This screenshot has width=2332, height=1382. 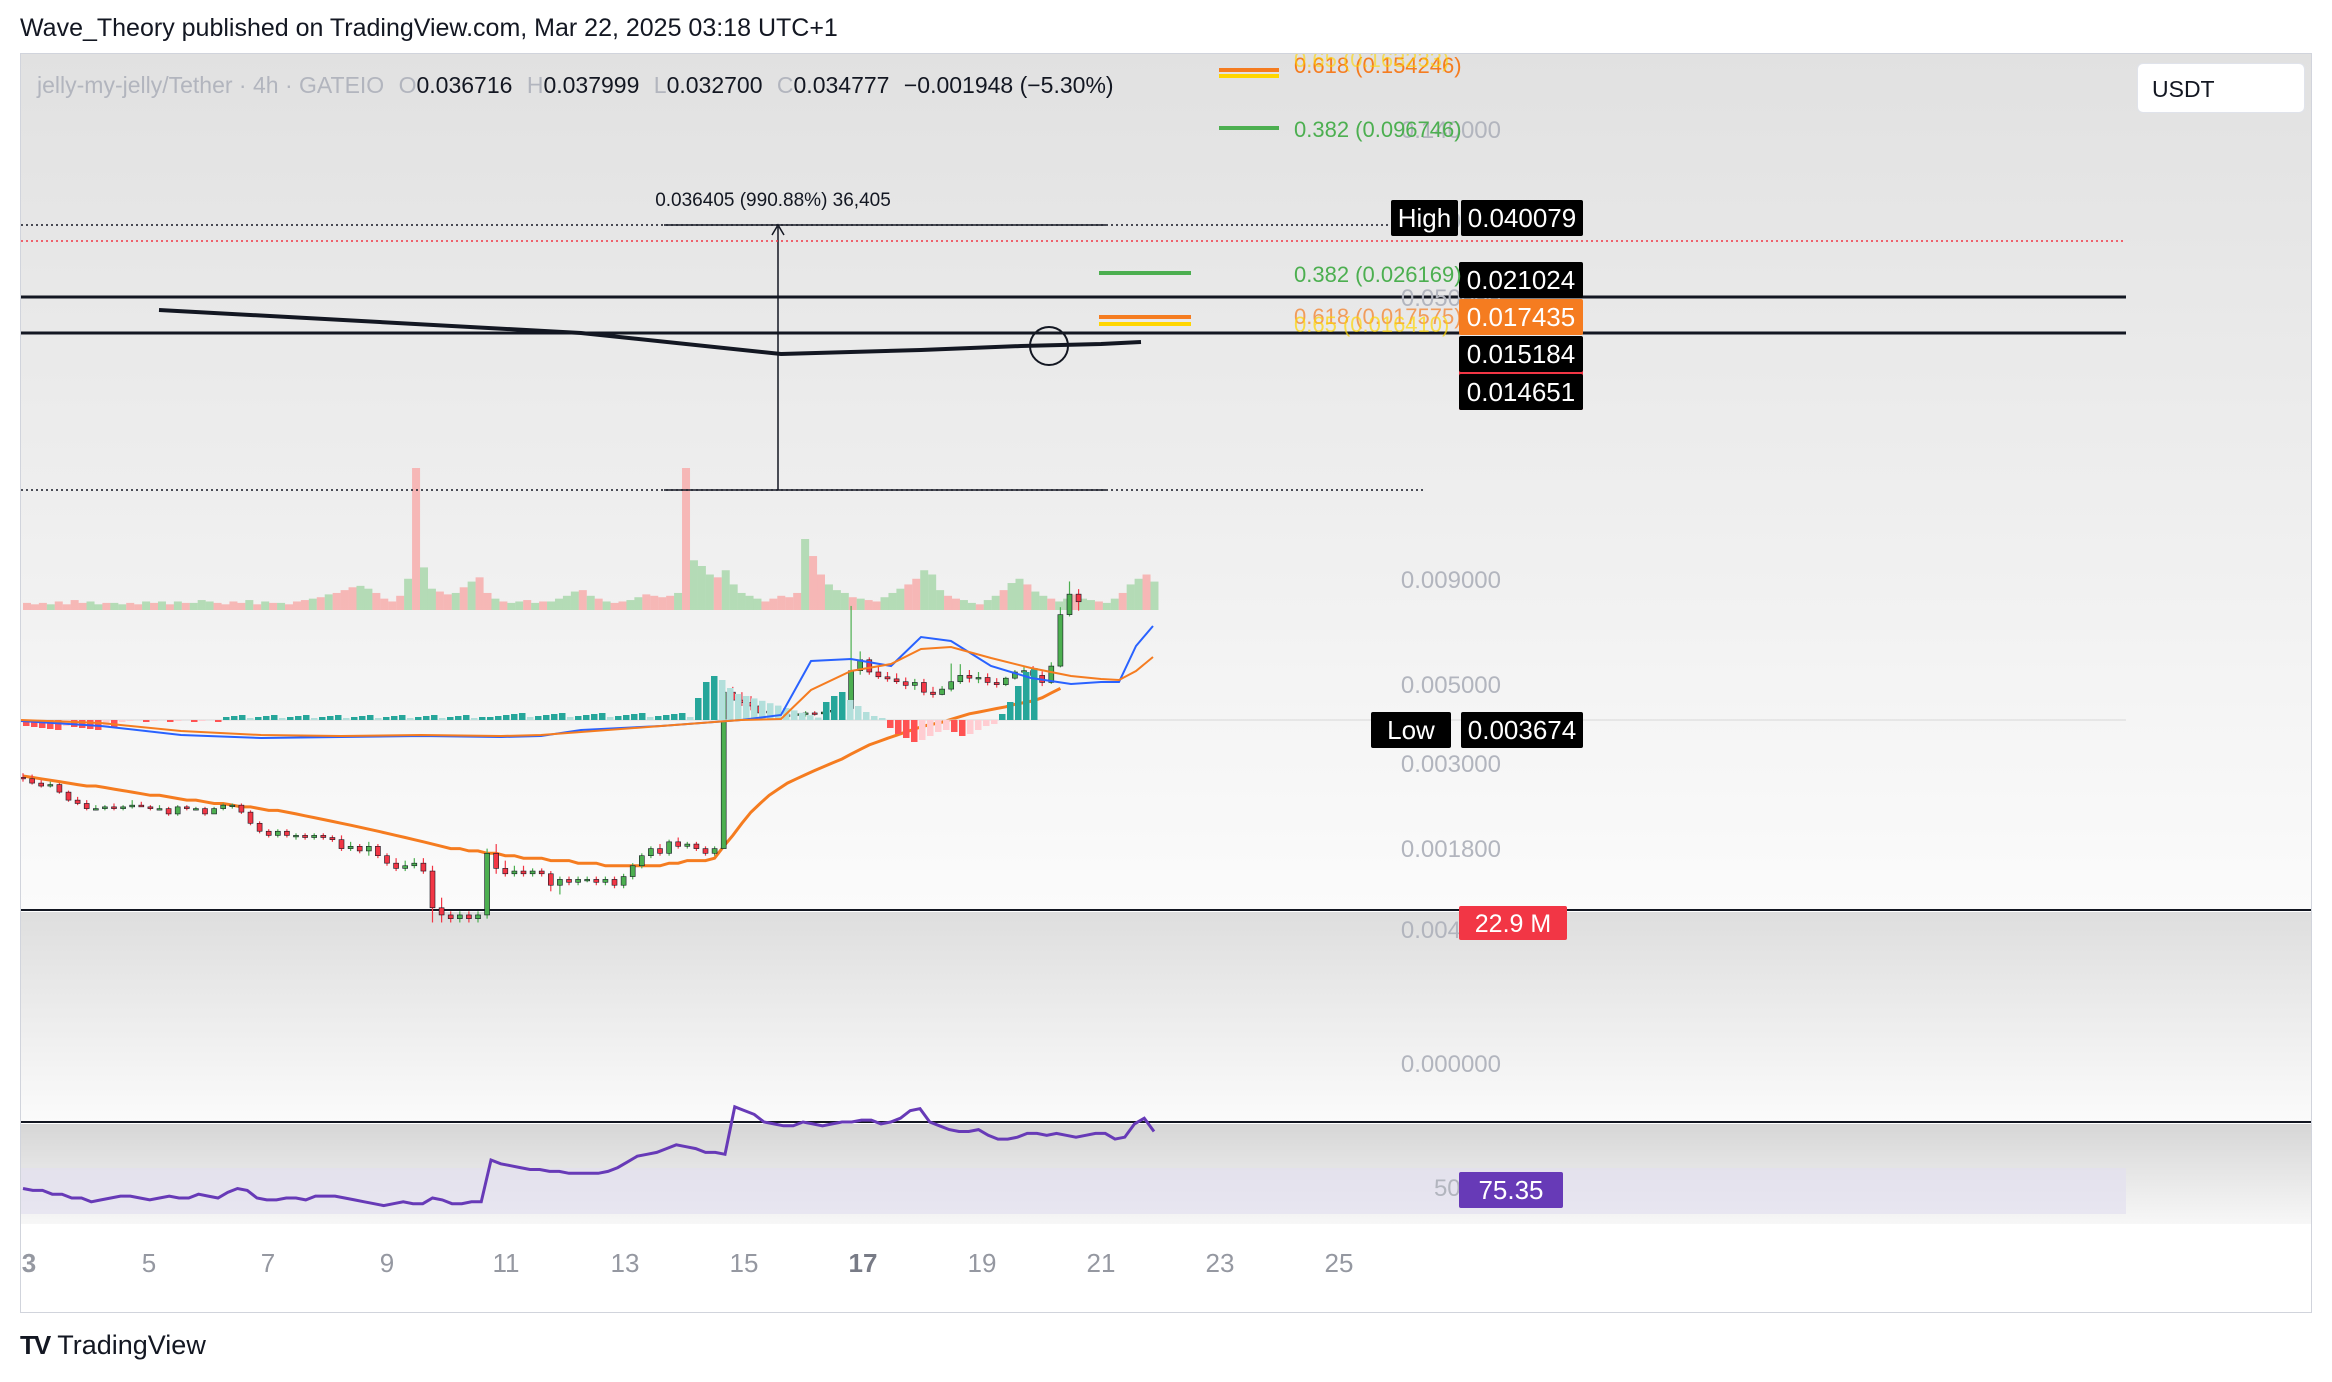 I want to click on time-tick-label: 17, so click(x=863, y=1263).